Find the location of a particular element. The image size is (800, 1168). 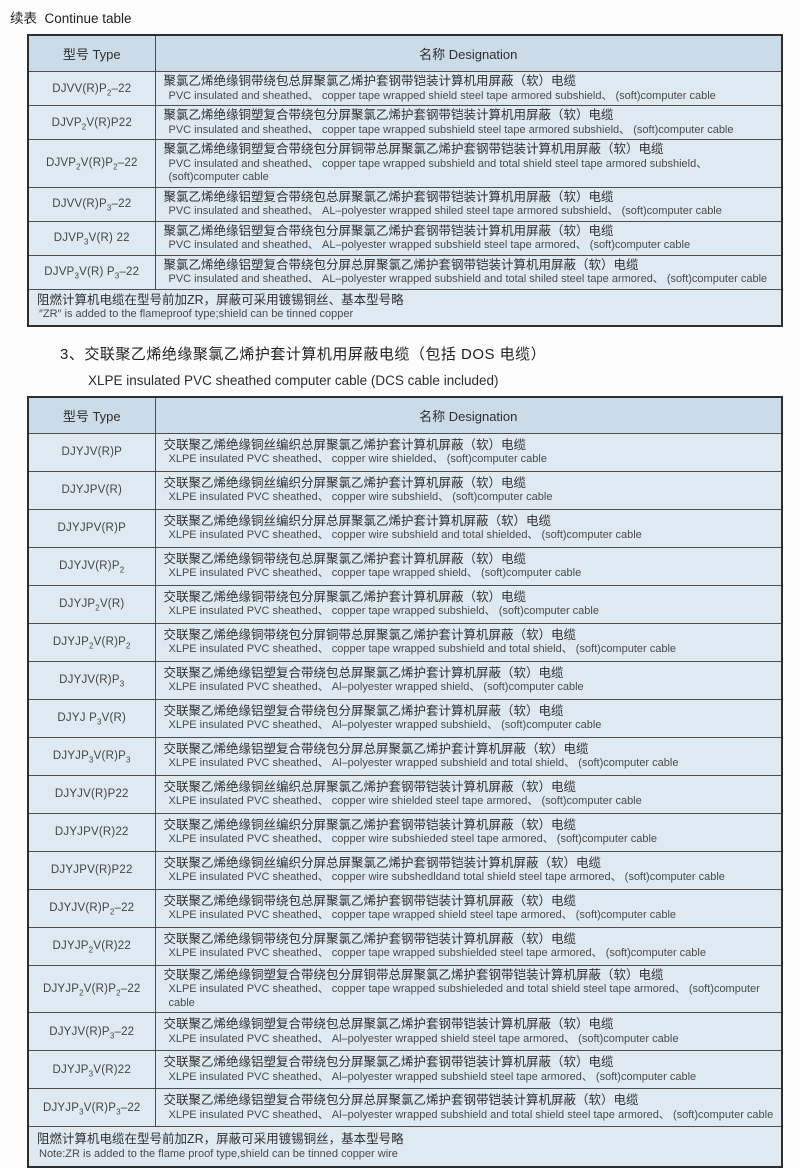

type-code-cell: DJYJP3V(R)P3–22 is located at coordinates (91, 1108).